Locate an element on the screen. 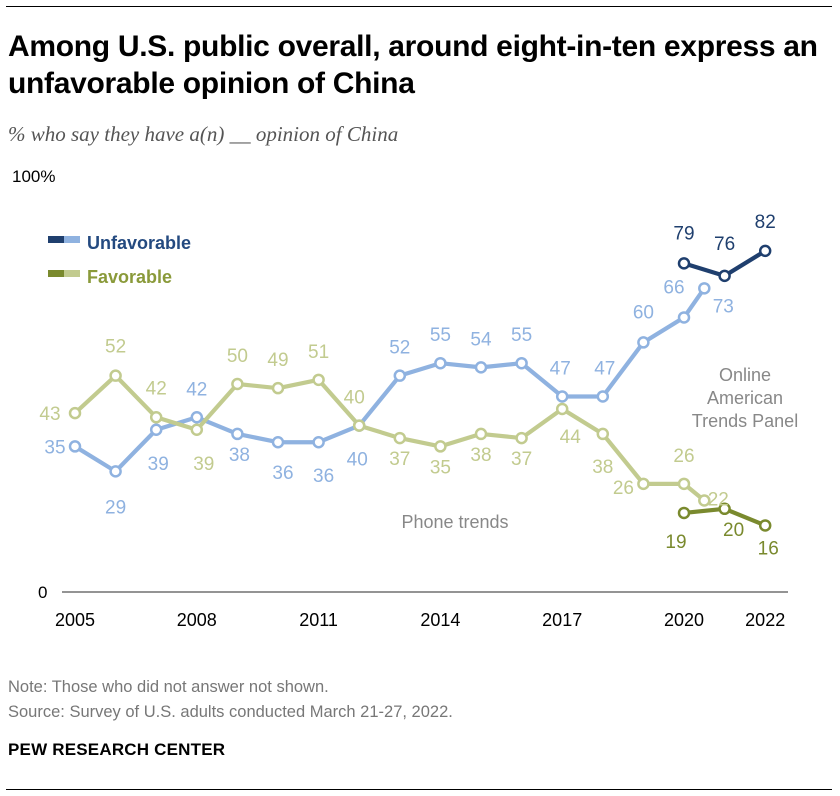 The image size is (840, 796). annotation-line: American is located at coordinates (745, 398).